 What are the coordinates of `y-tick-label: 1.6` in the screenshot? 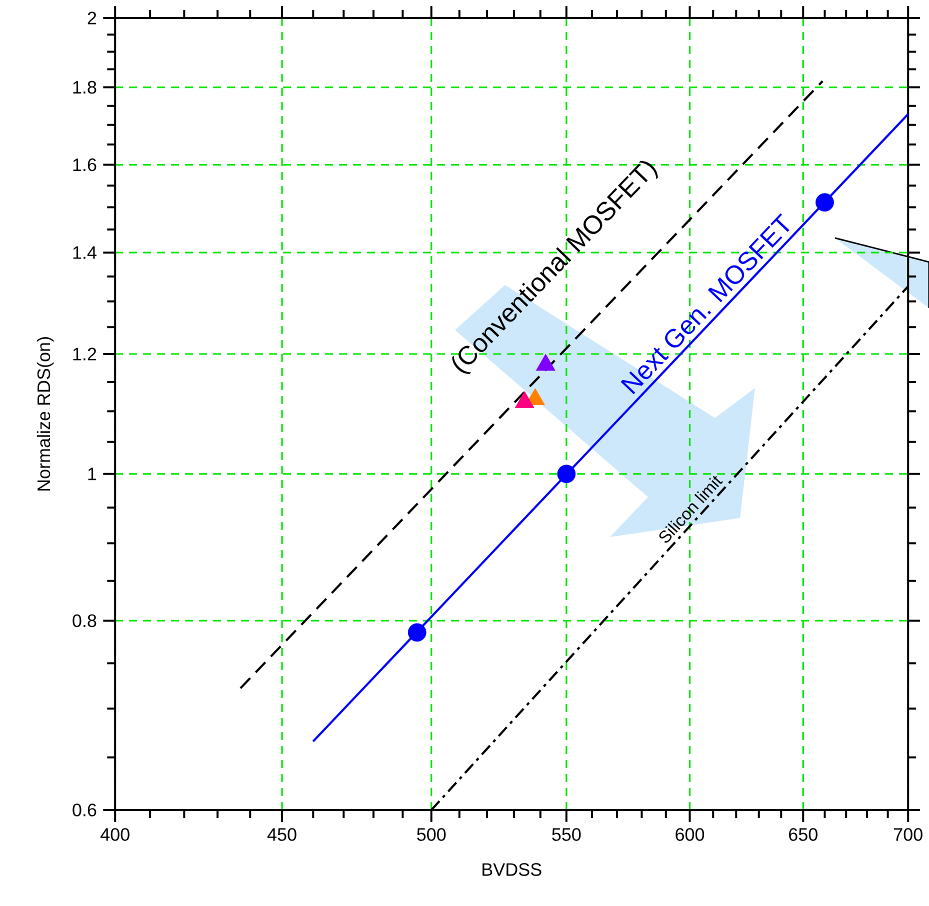 It's located at (84, 165).